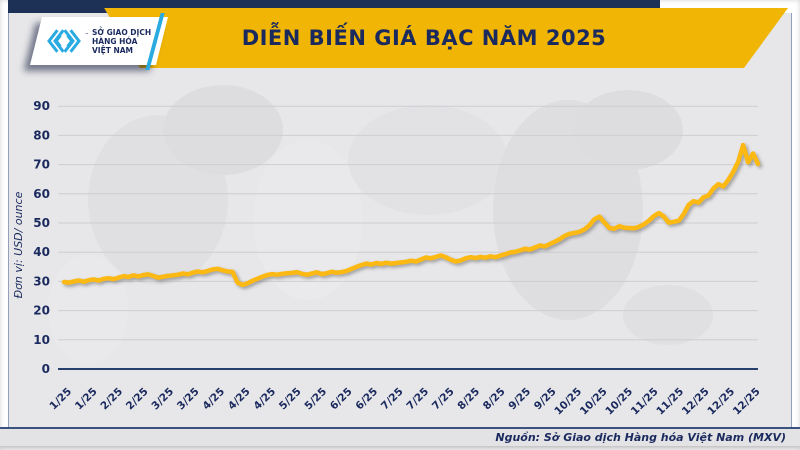  Describe the element at coordinates (41, 194) in the screenshot. I see `y-tick-label: 60` at that location.